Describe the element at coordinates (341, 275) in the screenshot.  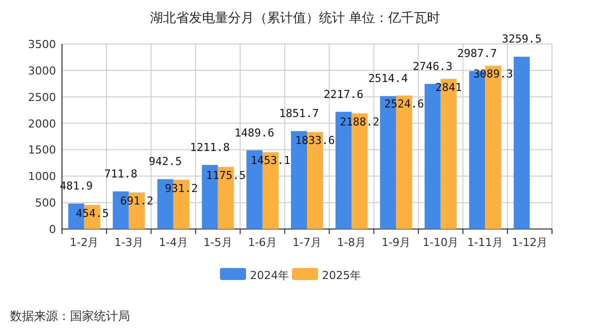
I see `legend-label: 2025年` at that location.